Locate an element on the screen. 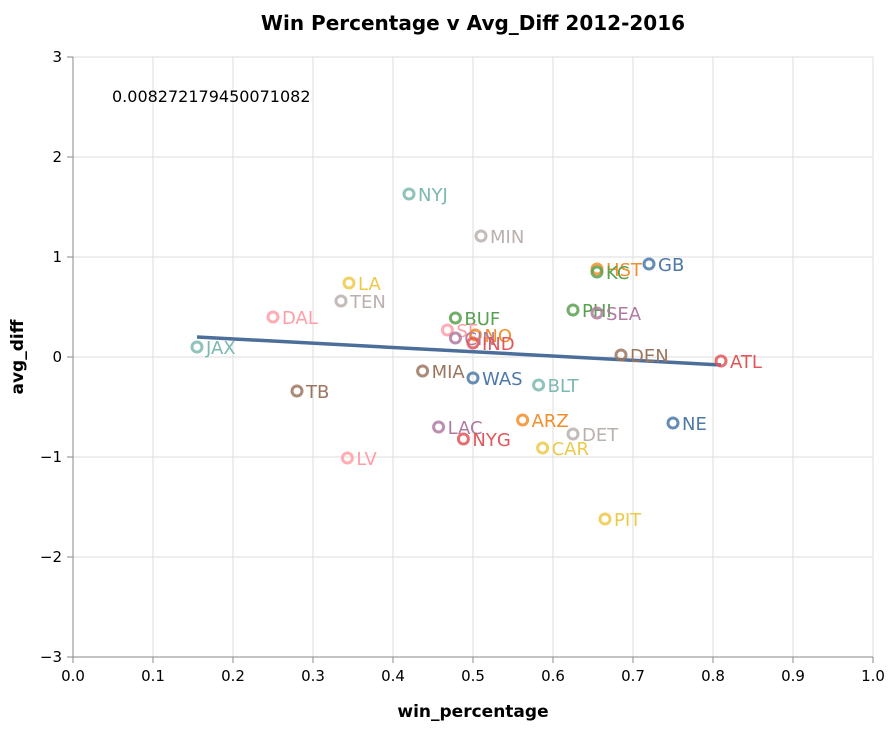 This screenshot has width=892, height=734. point-label: GB is located at coordinates (671, 265).